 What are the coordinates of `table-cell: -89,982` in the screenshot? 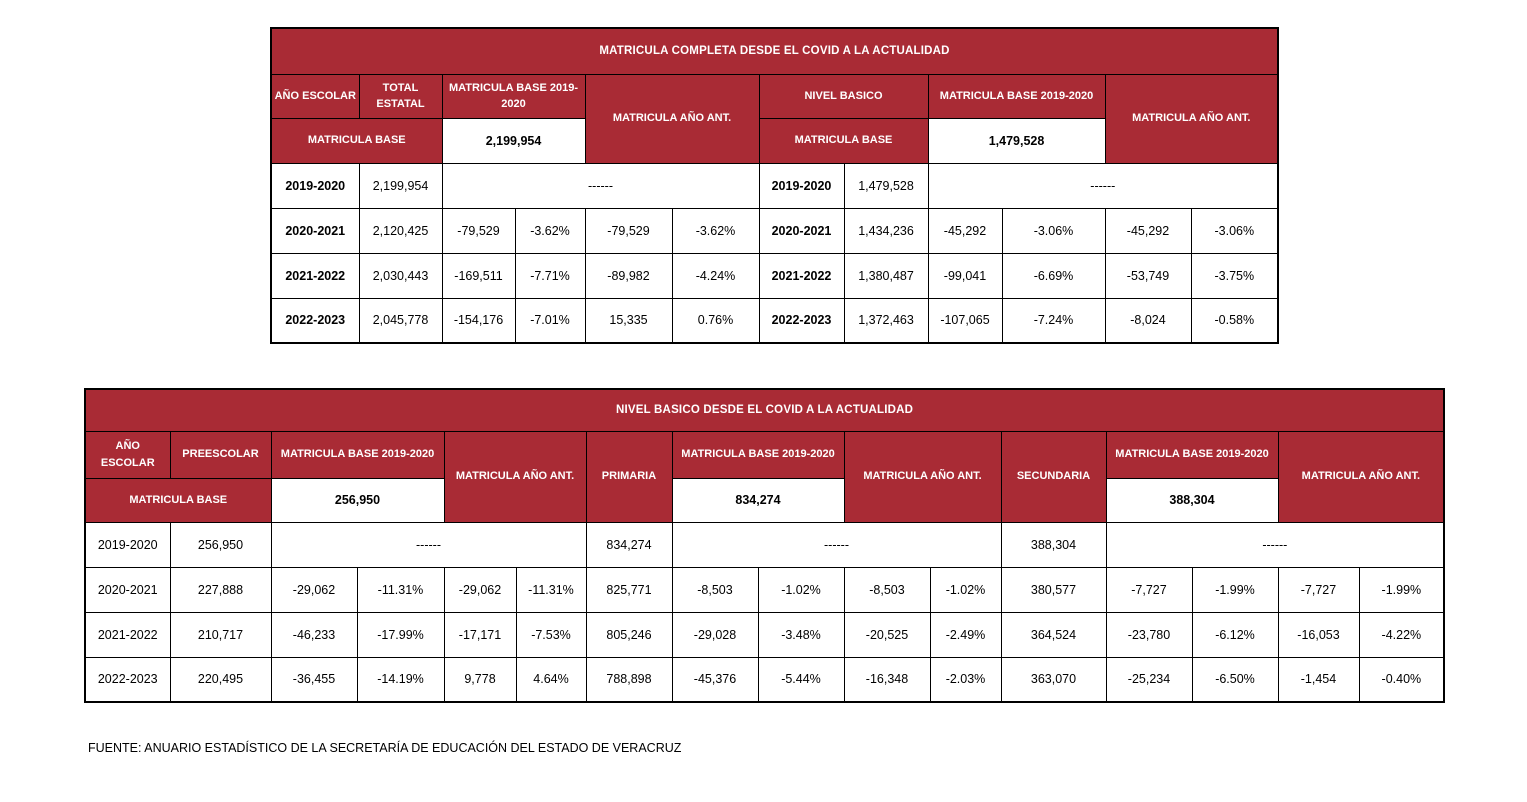 It's located at (628, 275).